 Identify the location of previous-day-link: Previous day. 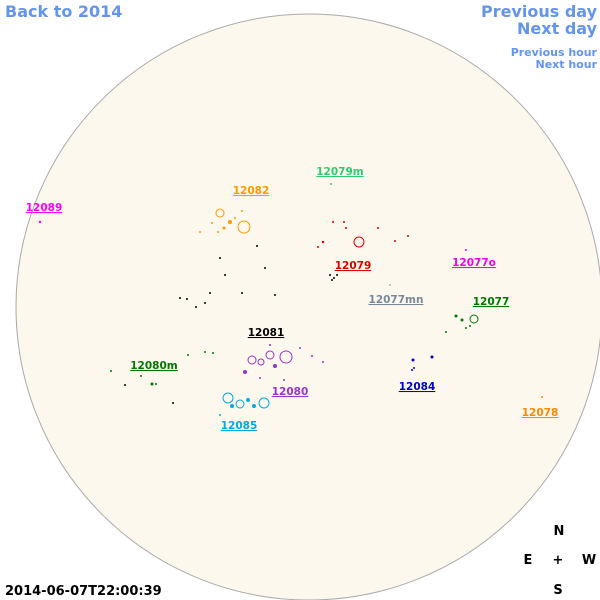
(539, 11).